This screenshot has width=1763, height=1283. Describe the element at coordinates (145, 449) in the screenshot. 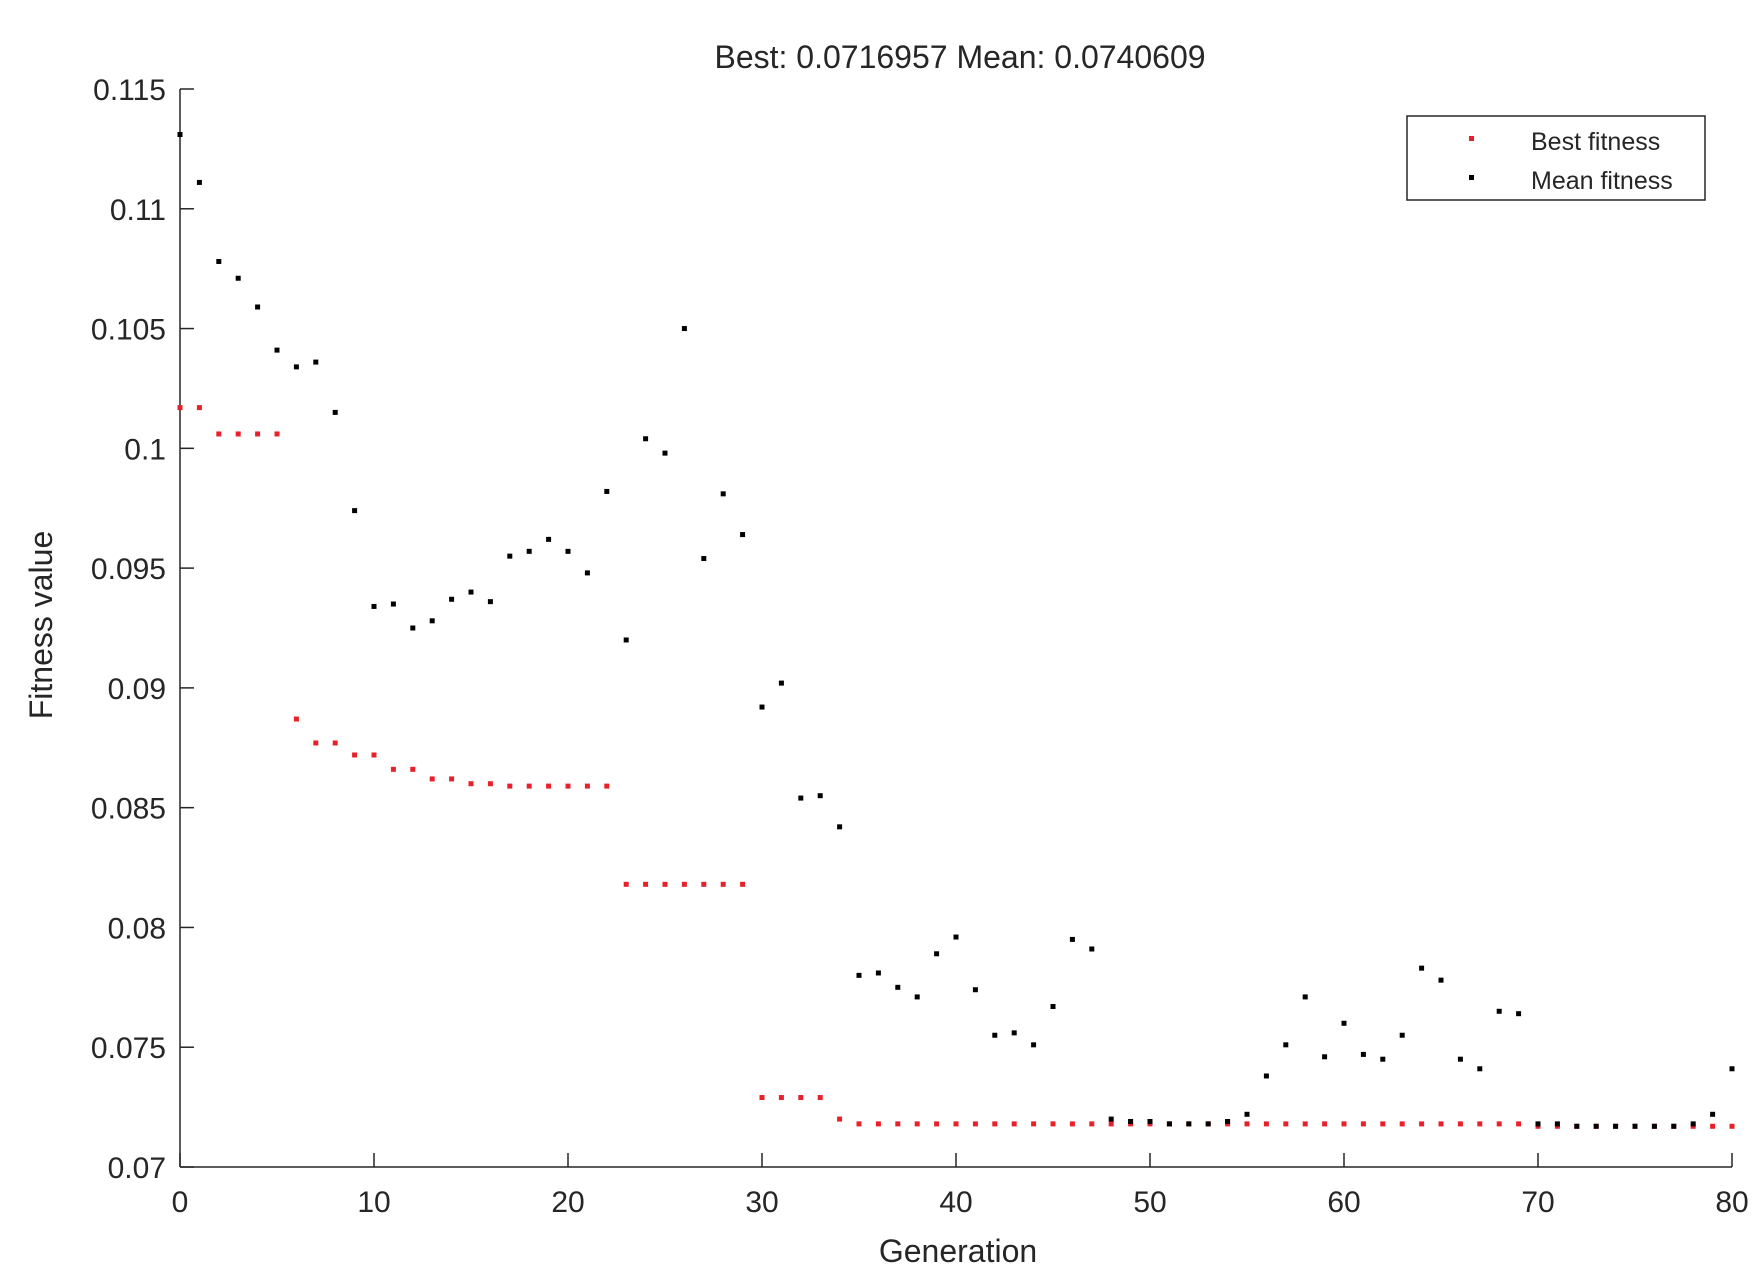

I see `y-tick-label: 0.1` at that location.